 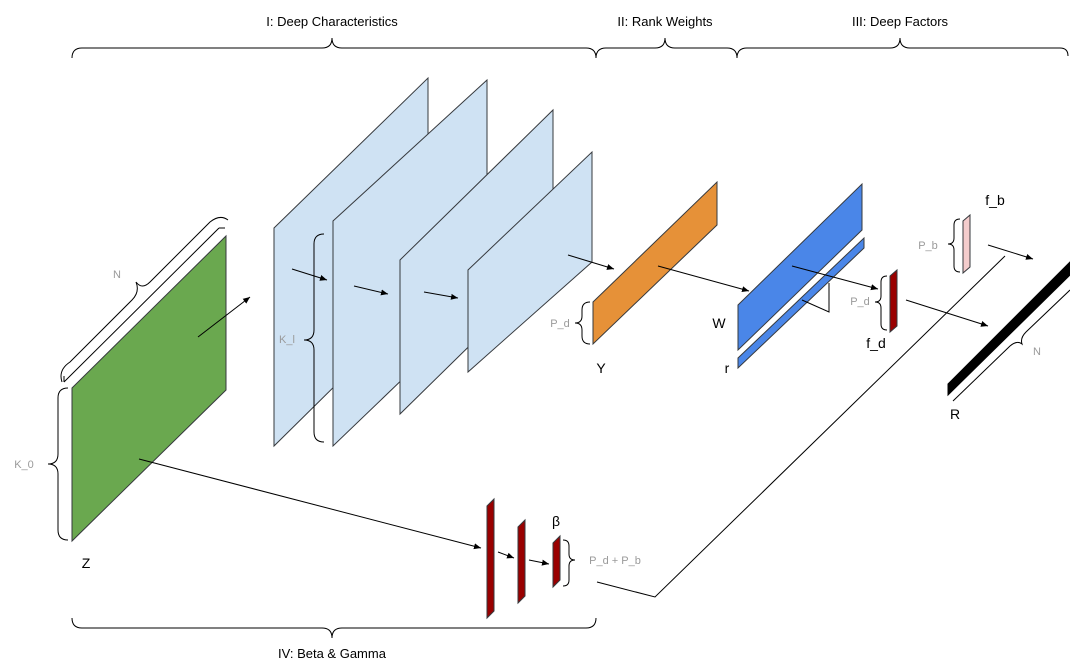 I want to click on label-beta: β, so click(x=556, y=521).